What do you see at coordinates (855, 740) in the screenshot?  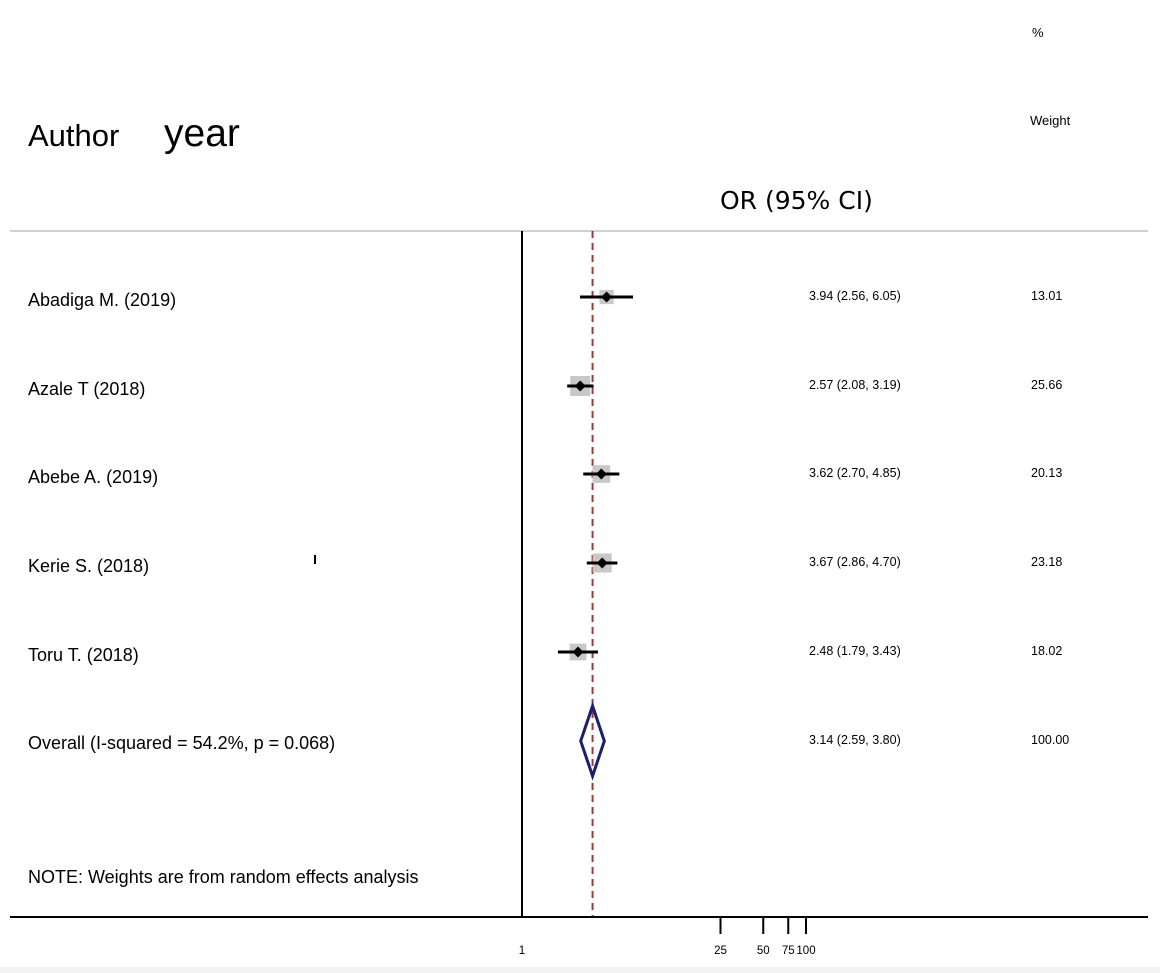 I see `overall-or-ci-value: 3.14 (2.59, 3.80)` at bounding box center [855, 740].